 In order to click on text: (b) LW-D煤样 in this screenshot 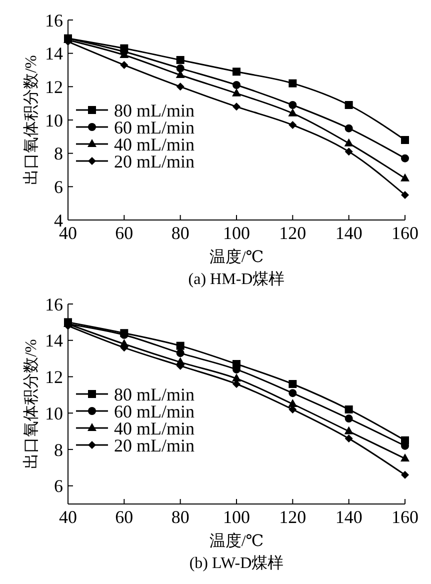, I will do `click(236, 563)`.